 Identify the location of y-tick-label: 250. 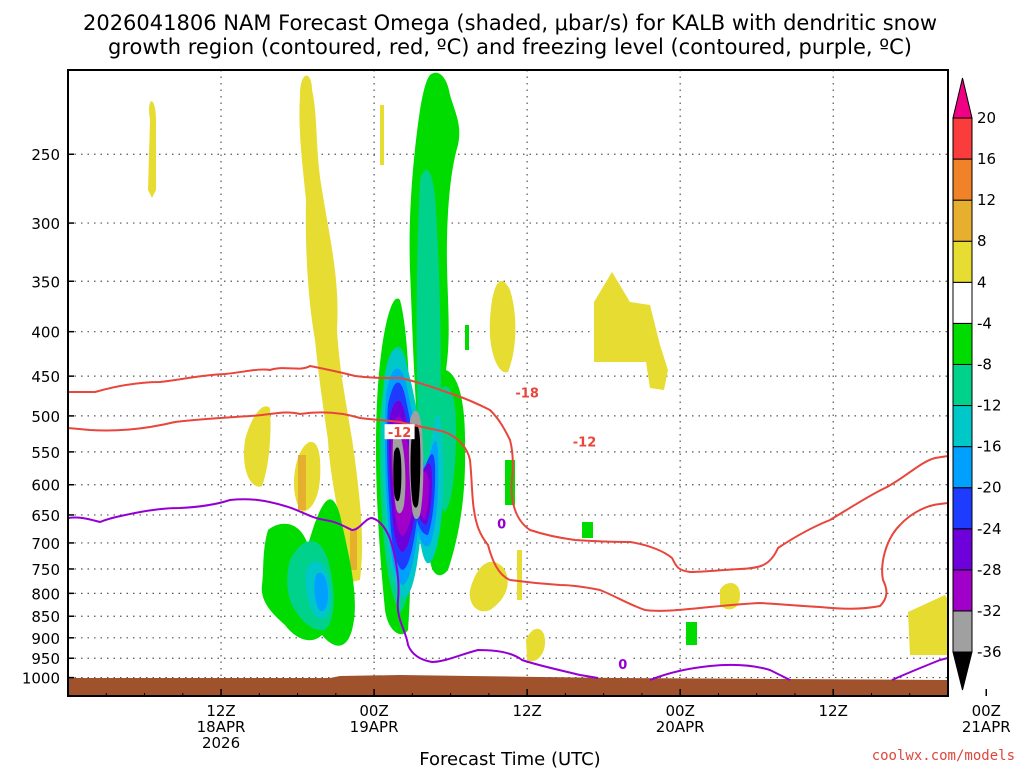
(45, 155).